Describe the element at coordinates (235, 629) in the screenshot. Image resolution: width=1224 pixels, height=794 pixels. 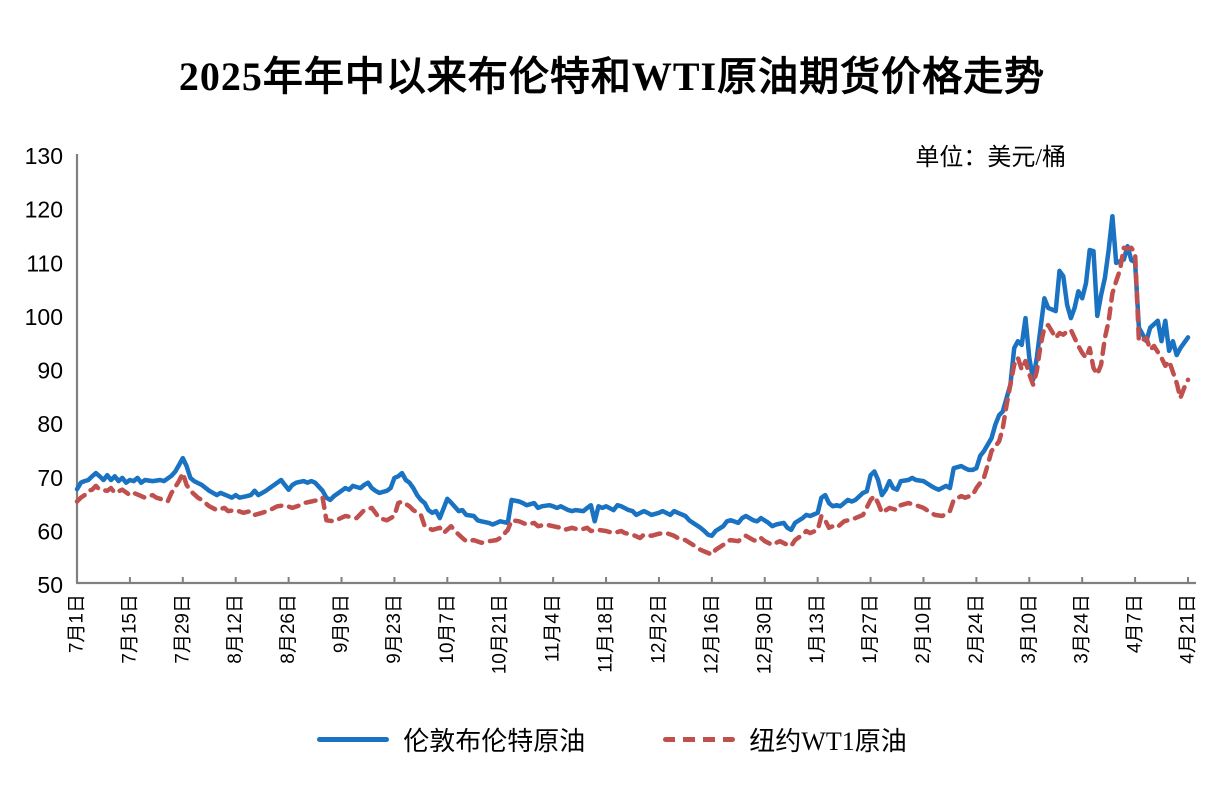
I see `x-tick-label: 8月12日` at that location.